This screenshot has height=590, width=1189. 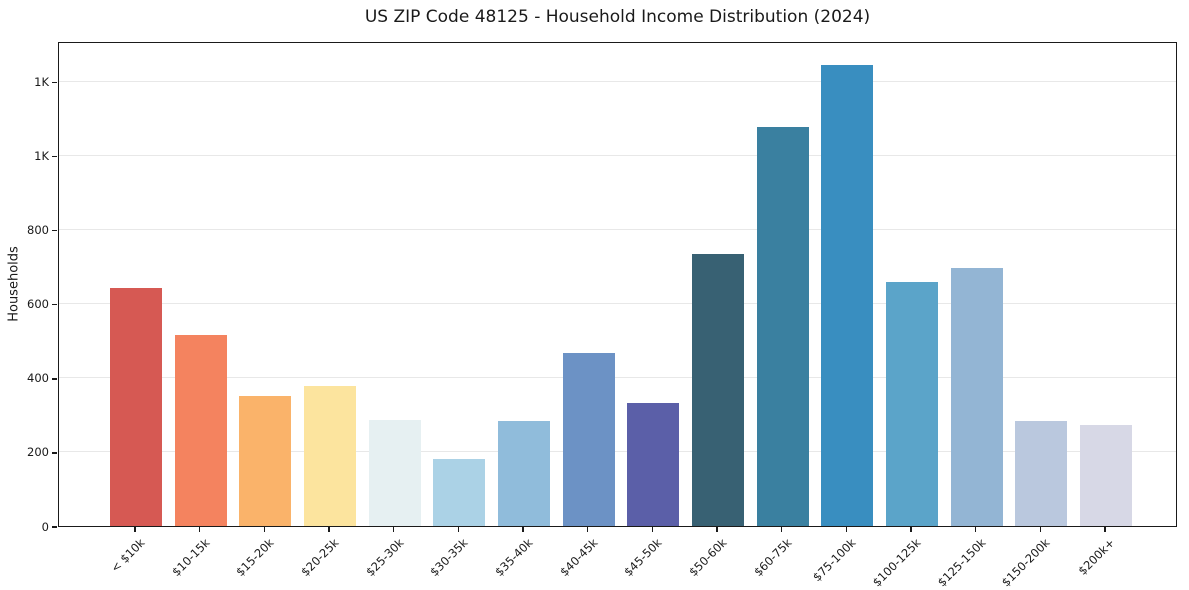 I want to click on x-tick-label: $10-15k, so click(x=190, y=557).